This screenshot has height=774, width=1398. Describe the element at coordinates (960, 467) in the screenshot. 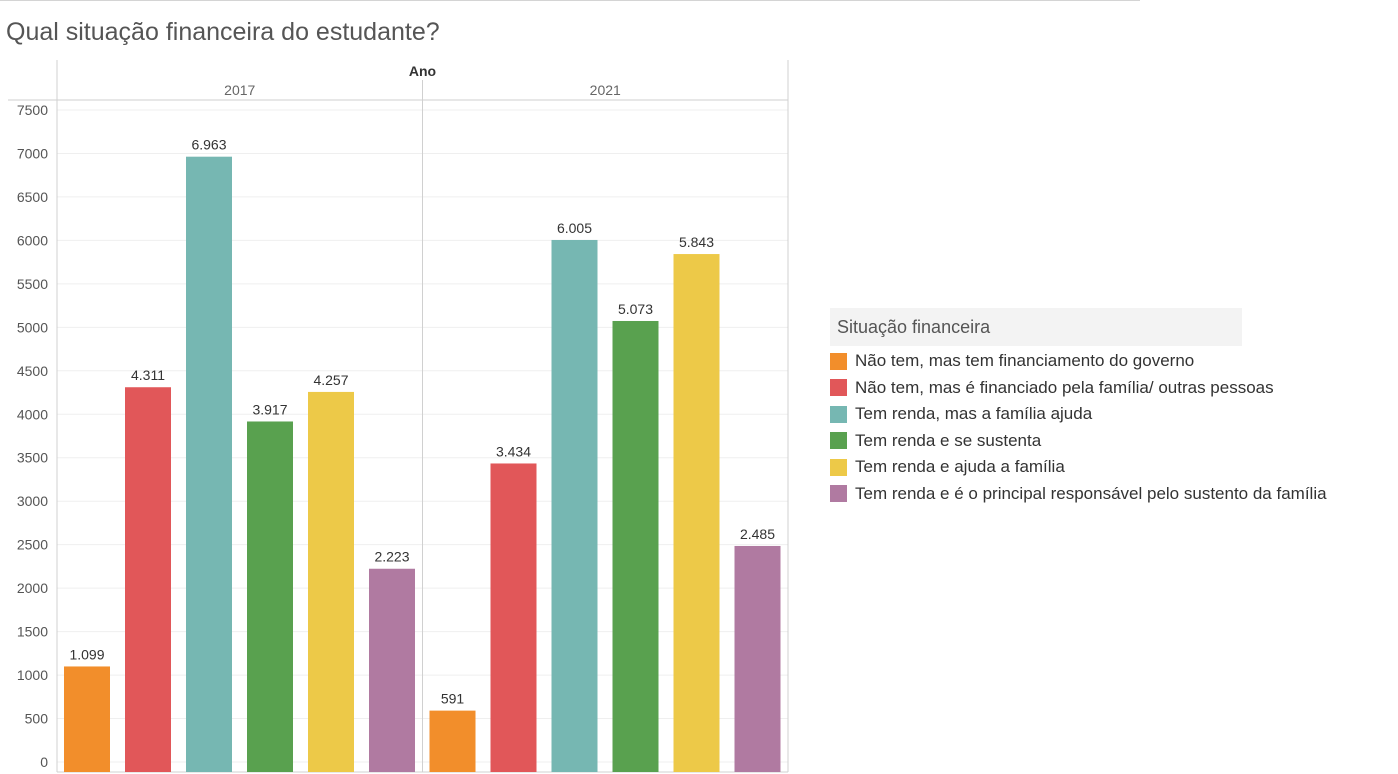

I see `legend-label: Tem renda e ajuda a família` at that location.